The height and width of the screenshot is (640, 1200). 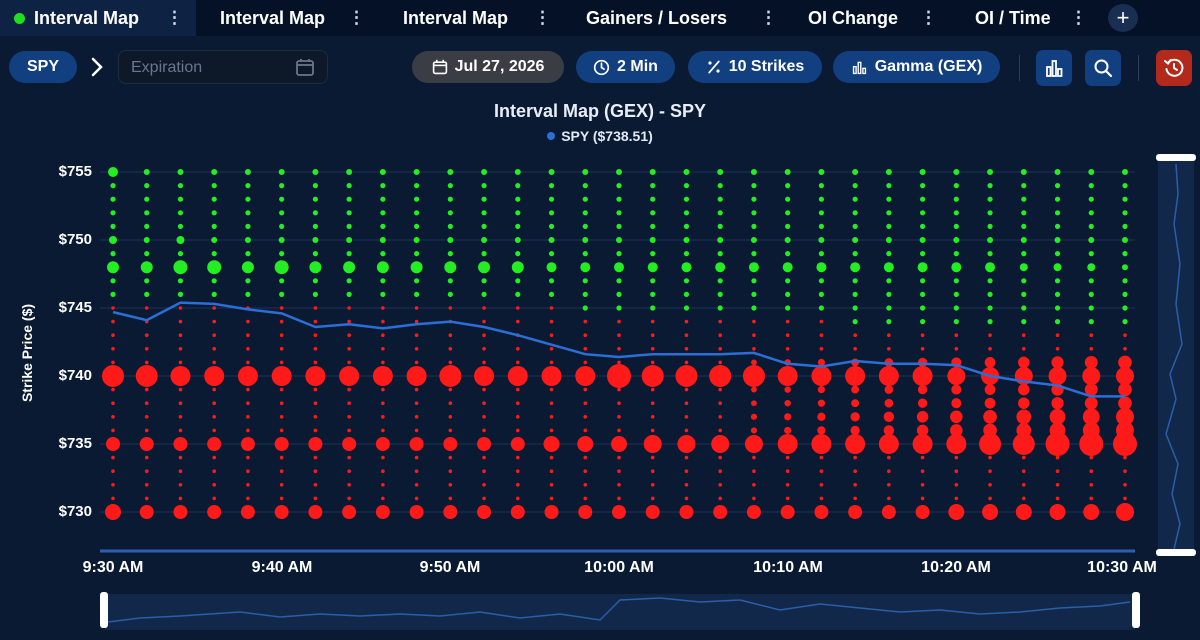 I want to click on ticker-button: SPY, so click(x=43, y=67).